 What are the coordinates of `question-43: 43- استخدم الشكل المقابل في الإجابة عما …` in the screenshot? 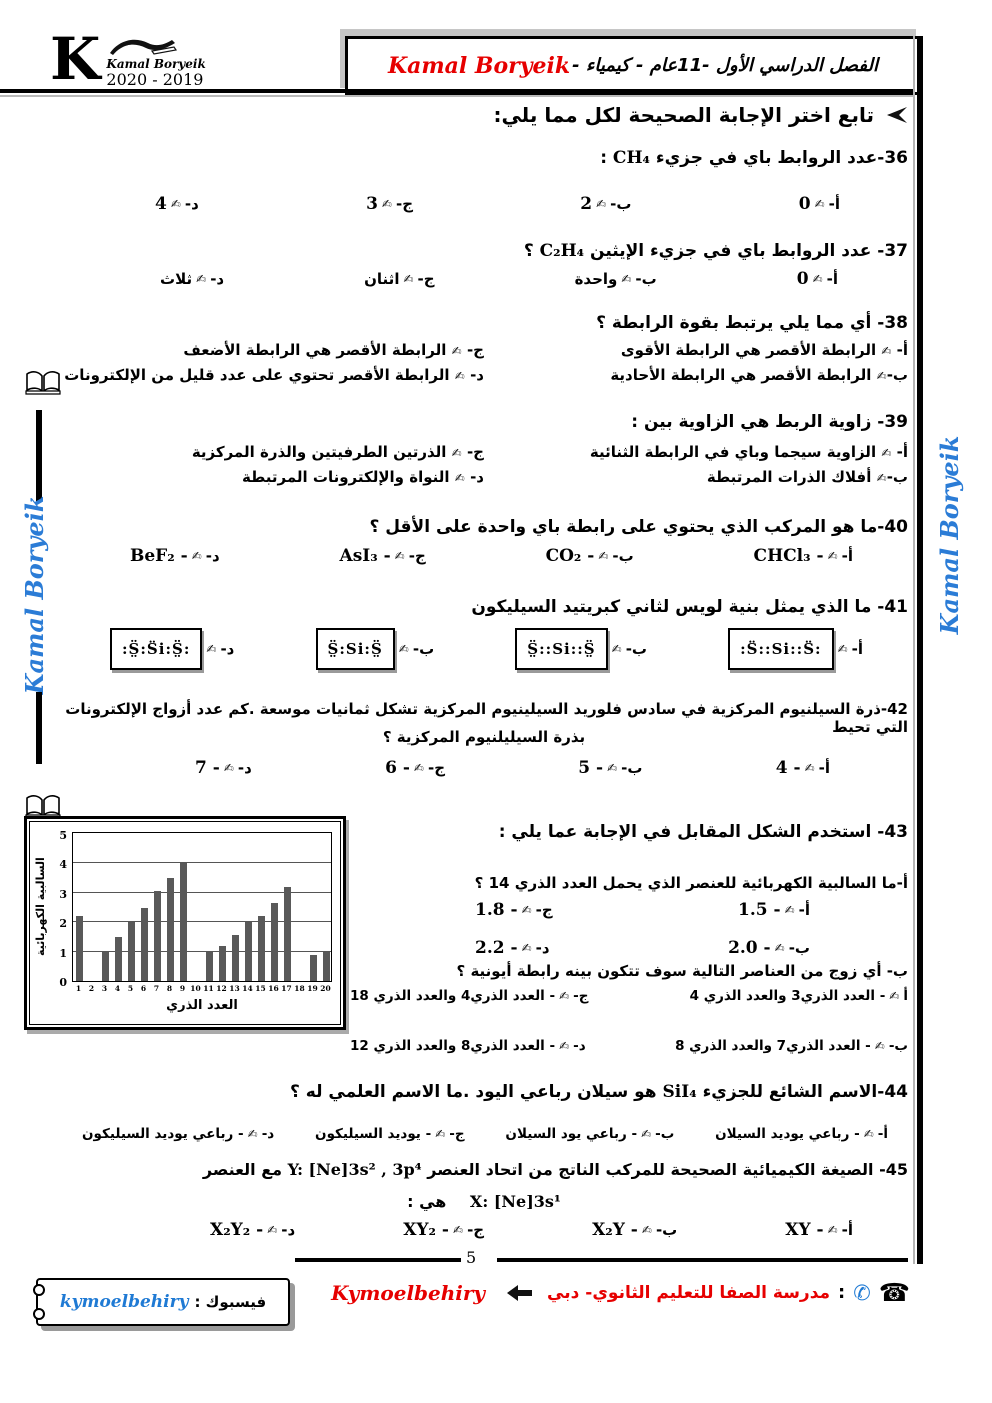 It's located at (629, 832).